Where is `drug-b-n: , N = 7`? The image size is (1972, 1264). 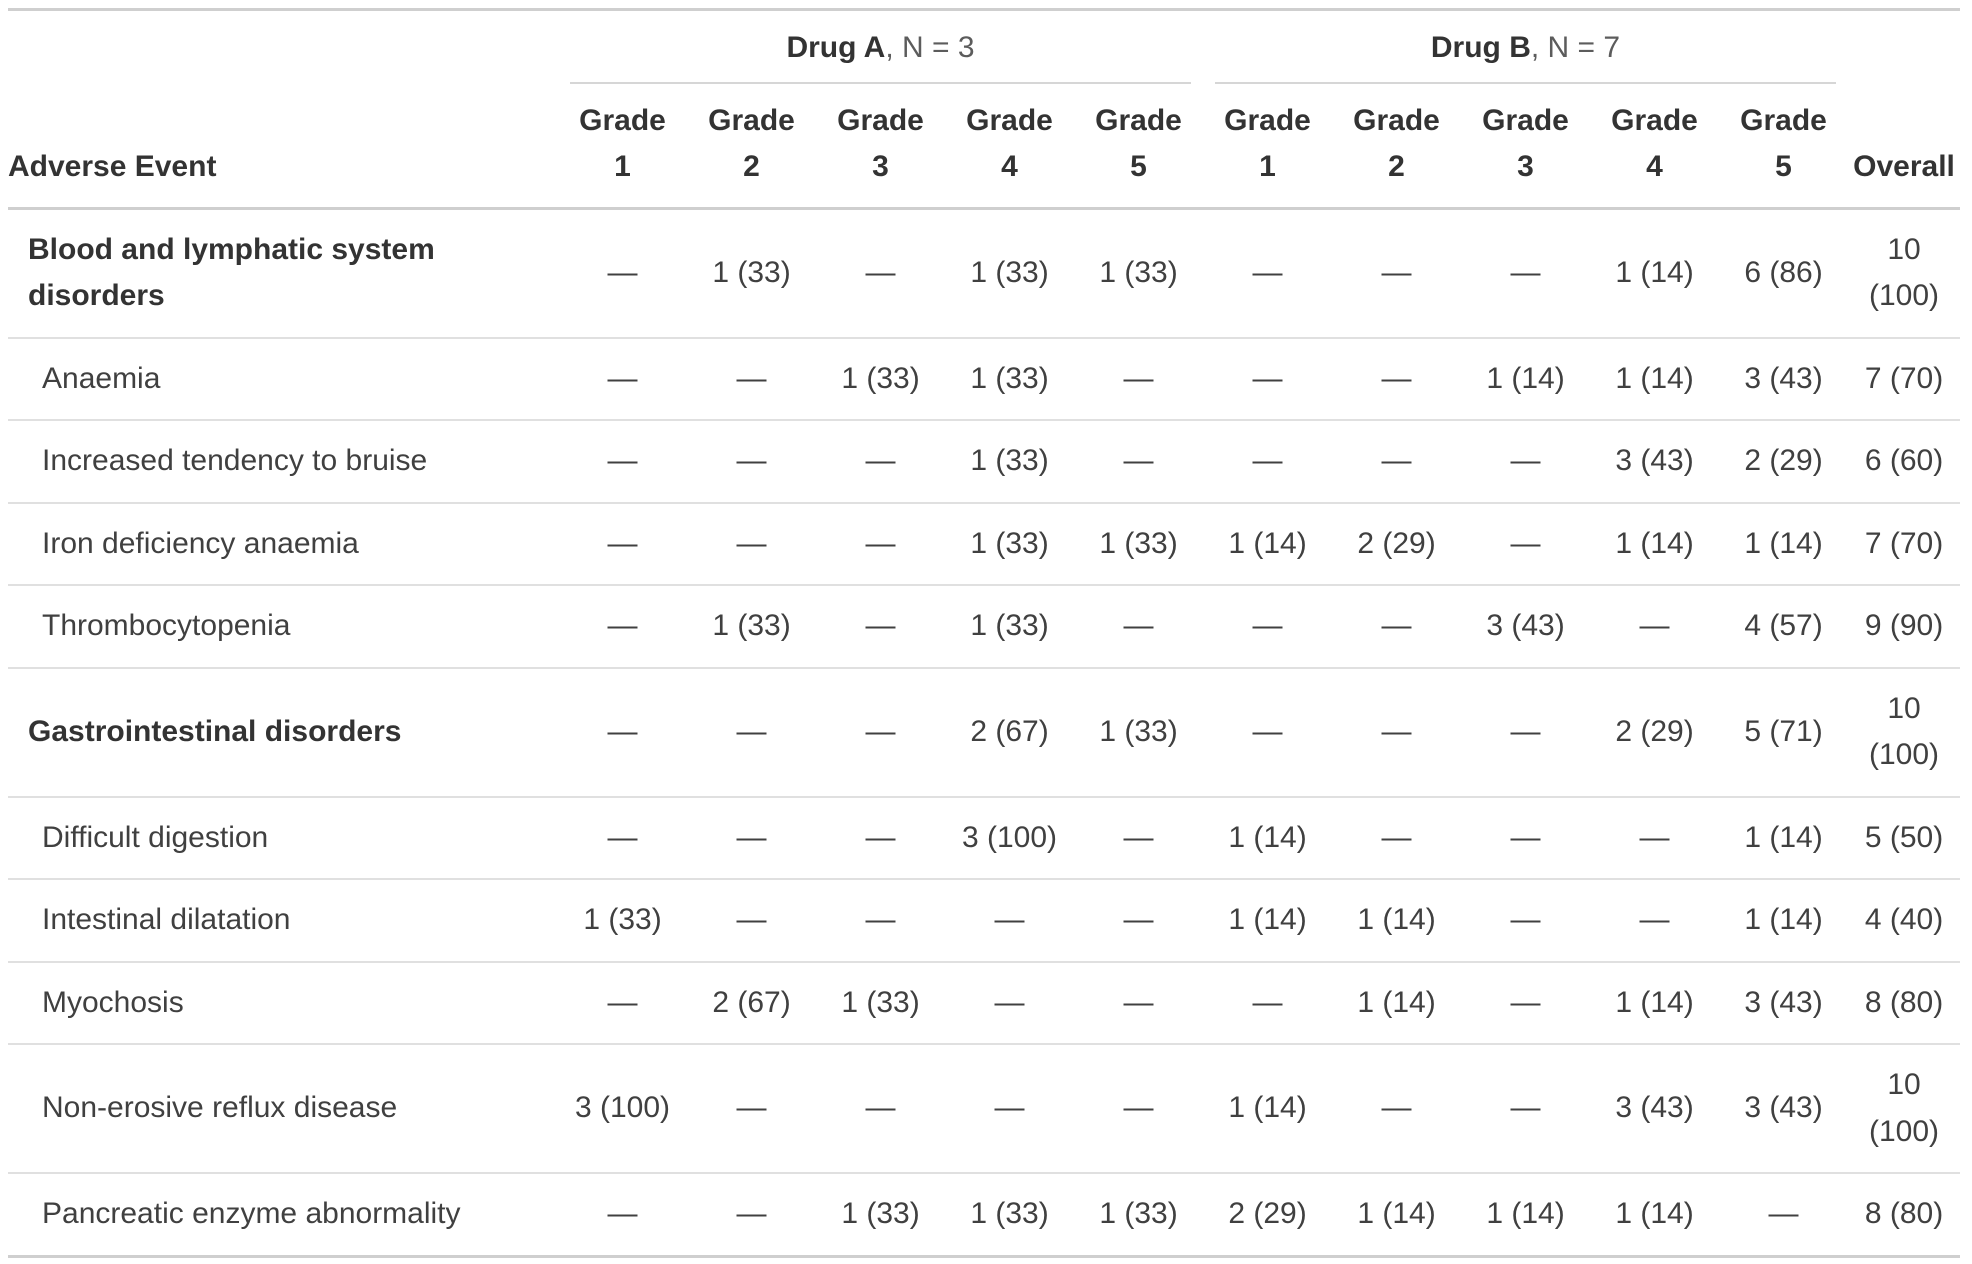 drug-b-n: , N = 7 is located at coordinates (1575, 47).